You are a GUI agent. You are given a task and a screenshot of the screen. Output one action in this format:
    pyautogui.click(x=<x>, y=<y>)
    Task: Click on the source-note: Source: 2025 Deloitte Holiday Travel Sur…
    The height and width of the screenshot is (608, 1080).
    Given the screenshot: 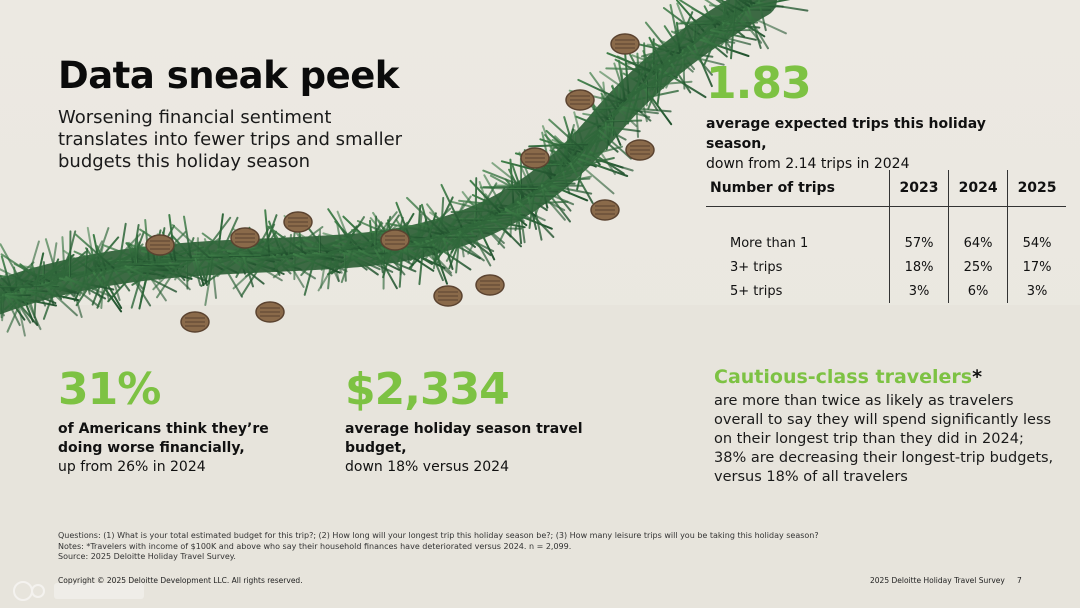 What is the action you would take?
    pyautogui.click(x=147, y=556)
    